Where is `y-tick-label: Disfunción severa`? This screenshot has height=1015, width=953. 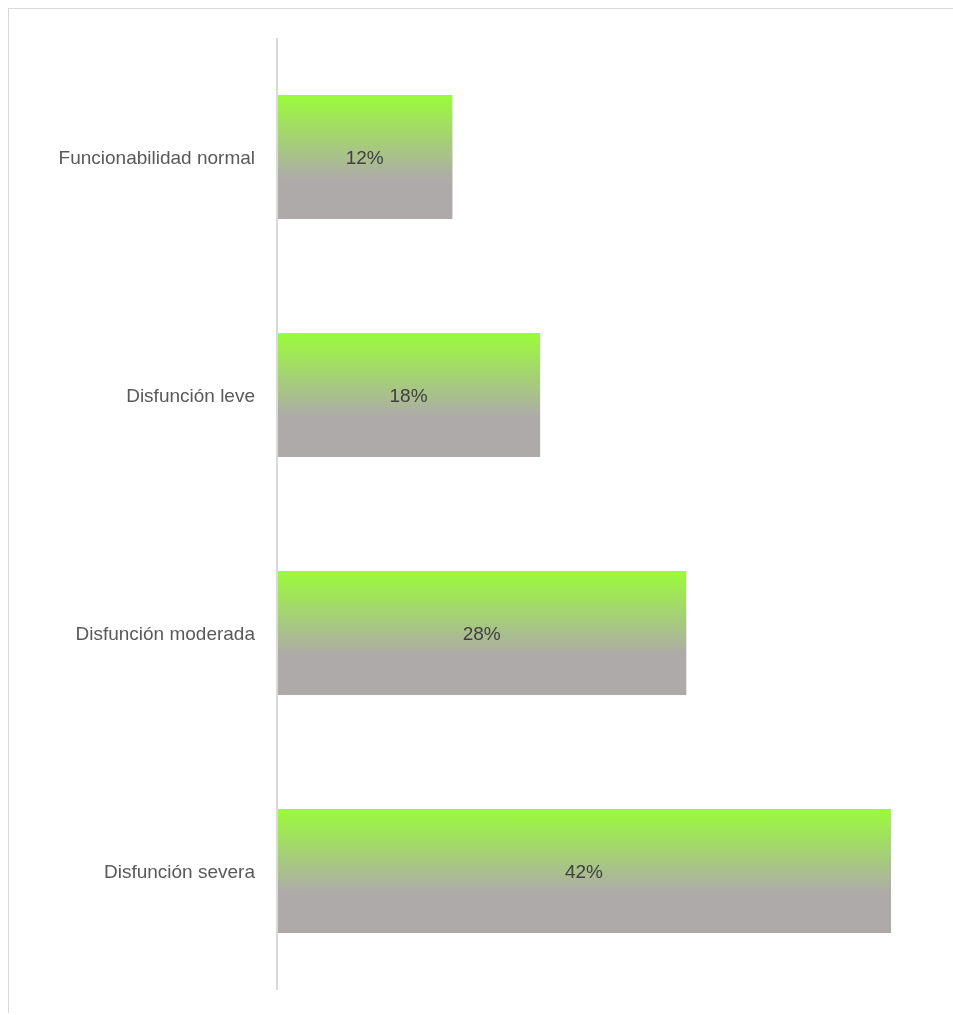 y-tick-label: Disfunción severa is located at coordinates (179, 871).